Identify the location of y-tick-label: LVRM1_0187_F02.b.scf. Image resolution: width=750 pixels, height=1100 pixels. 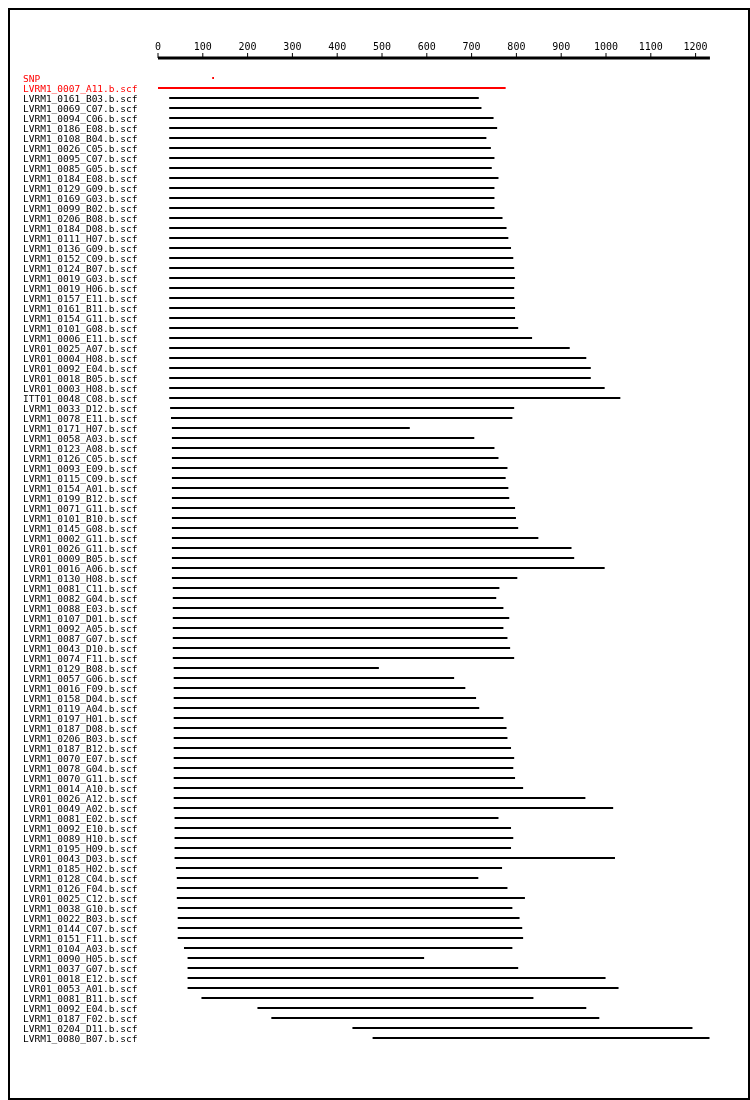
(80, 1018).